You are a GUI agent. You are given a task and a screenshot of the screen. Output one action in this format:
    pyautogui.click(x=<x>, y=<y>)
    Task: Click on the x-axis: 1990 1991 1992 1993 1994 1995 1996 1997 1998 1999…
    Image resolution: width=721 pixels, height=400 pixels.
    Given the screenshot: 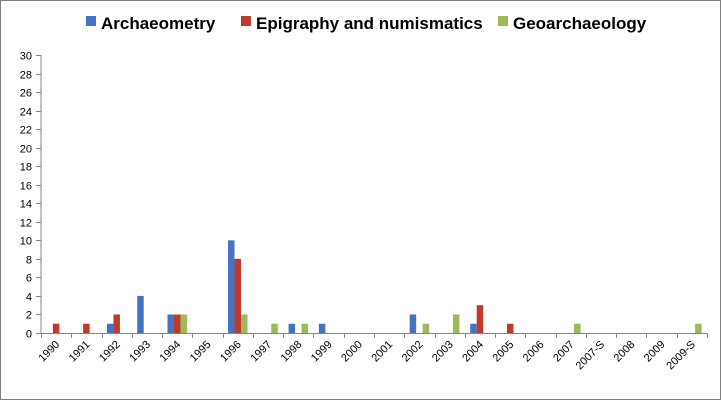 What is the action you would take?
    pyautogui.click(x=372, y=353)
    